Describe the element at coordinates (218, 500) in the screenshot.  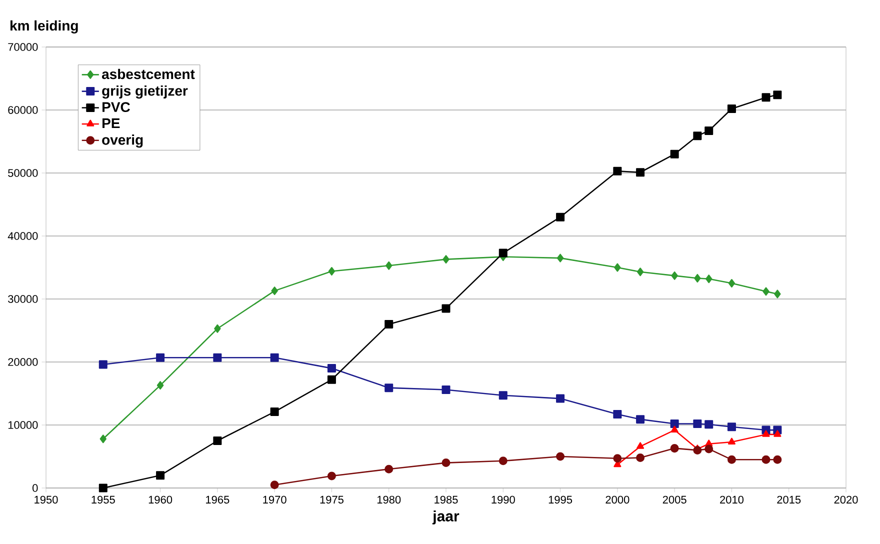
I see `x-tick-label: 1965` at that location.